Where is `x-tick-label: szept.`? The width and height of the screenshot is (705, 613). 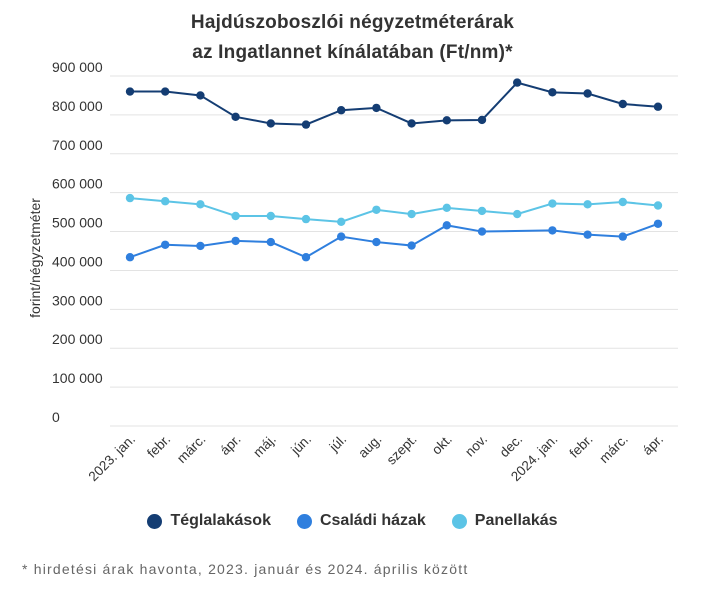 x-tick-label: szept. is located at coordinates (402, 450).